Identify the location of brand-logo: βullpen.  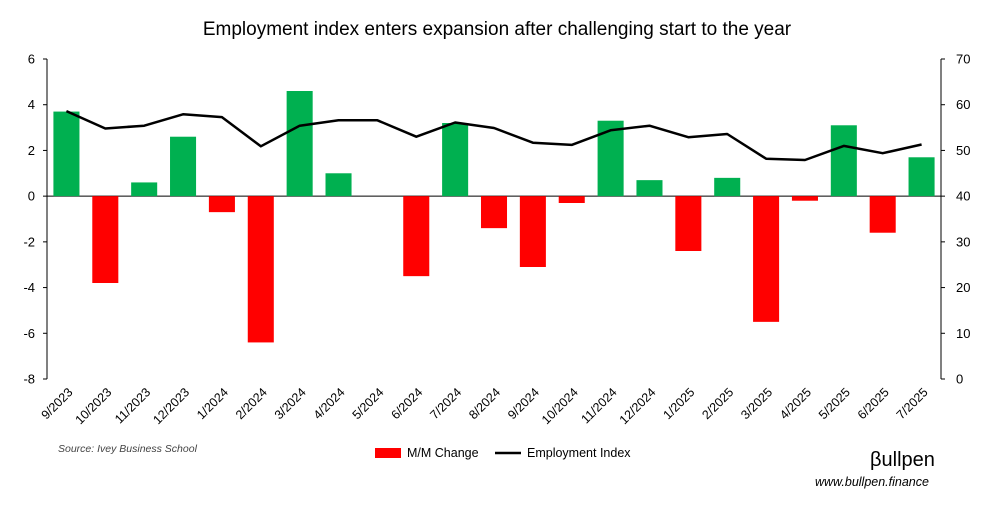
(902, 460).